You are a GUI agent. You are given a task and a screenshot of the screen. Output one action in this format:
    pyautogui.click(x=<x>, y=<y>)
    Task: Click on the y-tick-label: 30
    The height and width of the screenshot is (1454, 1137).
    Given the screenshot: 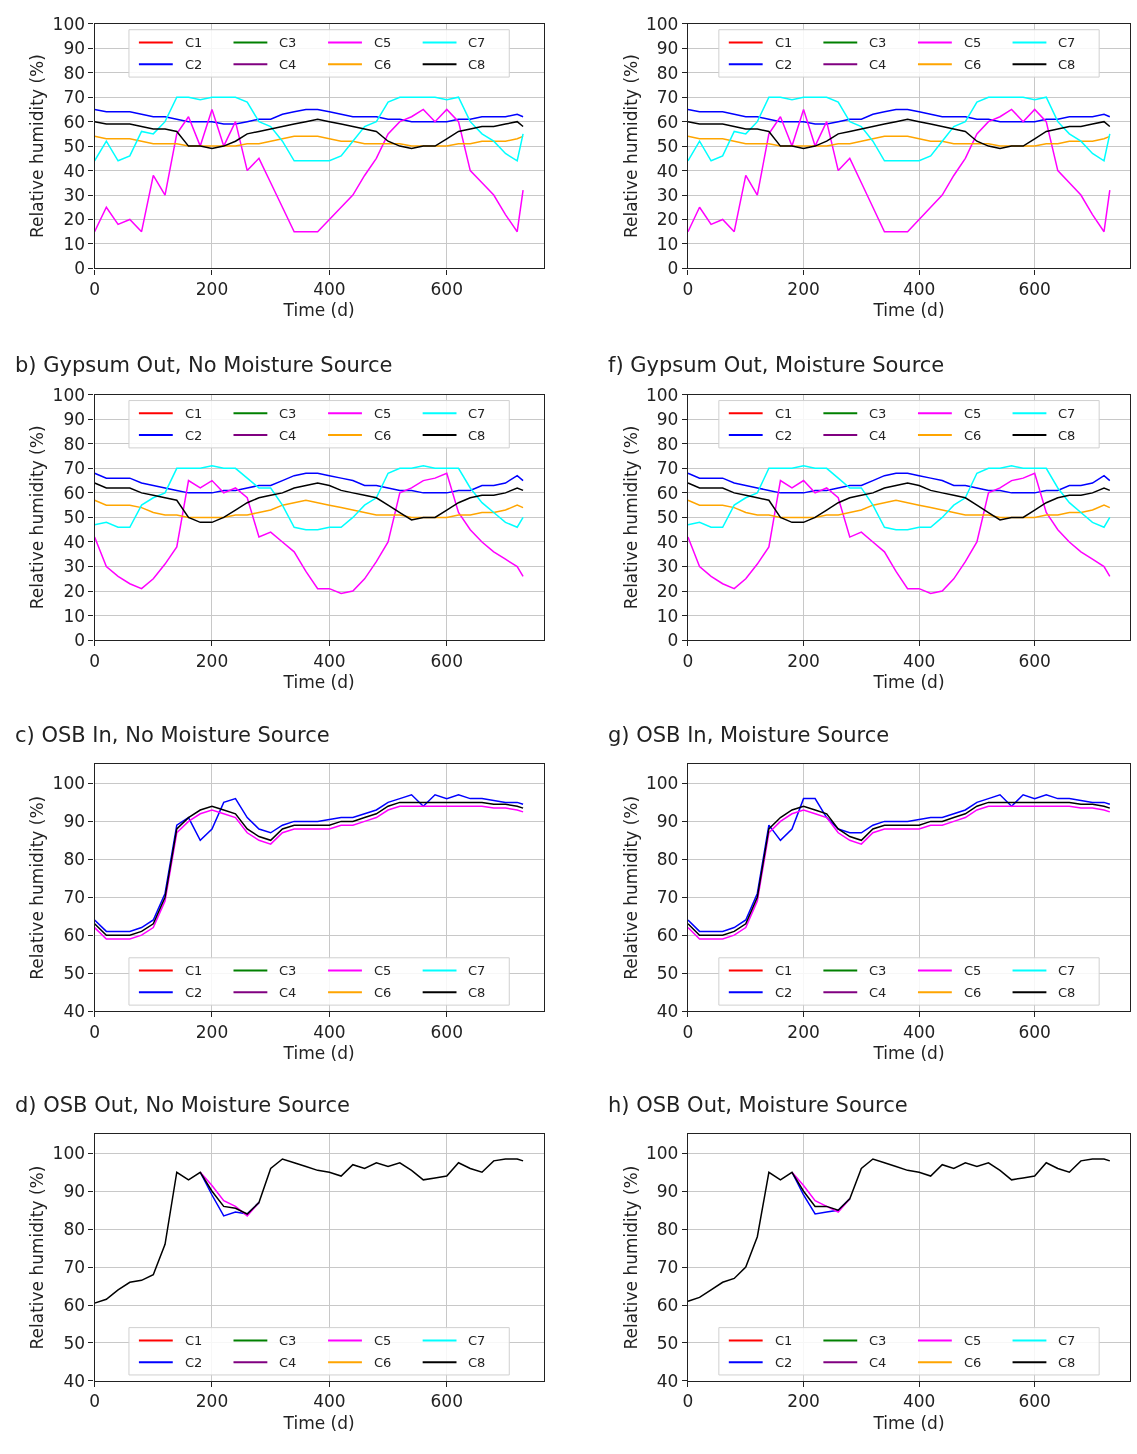 What is the action you would take?
    pyautogui.click(x=74, y=566)
    